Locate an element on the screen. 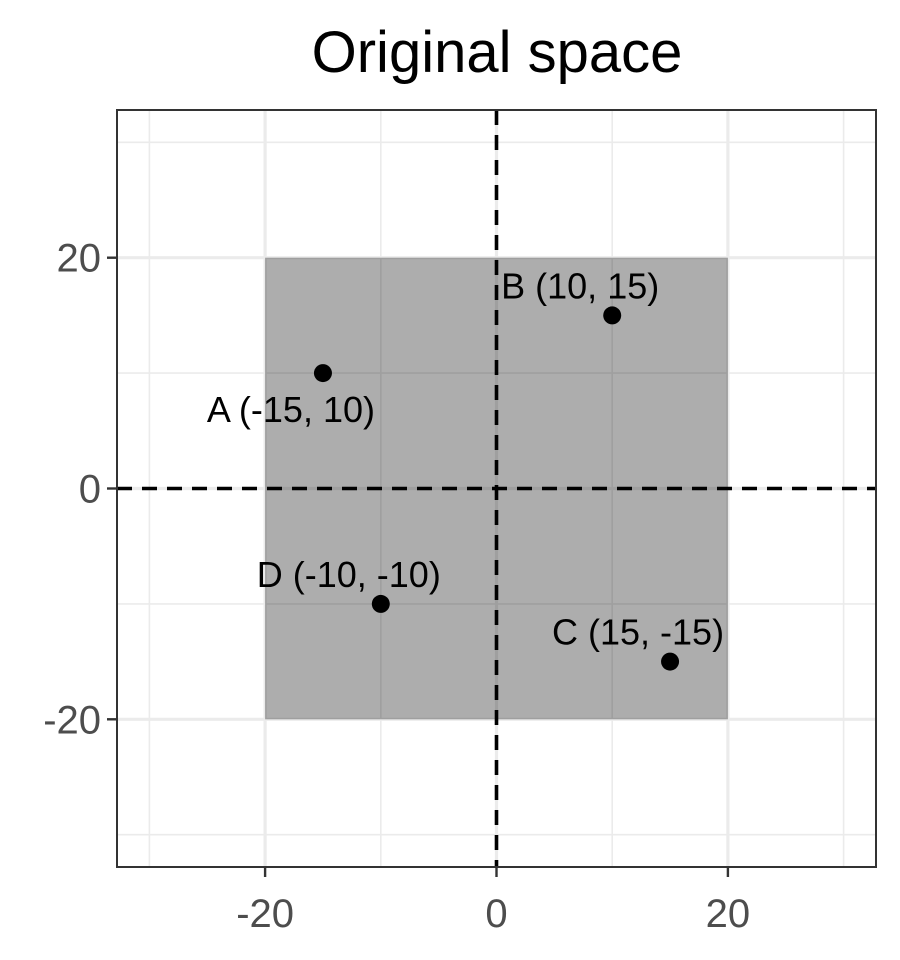  point-label: B (10, 15) is located at coordinates (580, 285).